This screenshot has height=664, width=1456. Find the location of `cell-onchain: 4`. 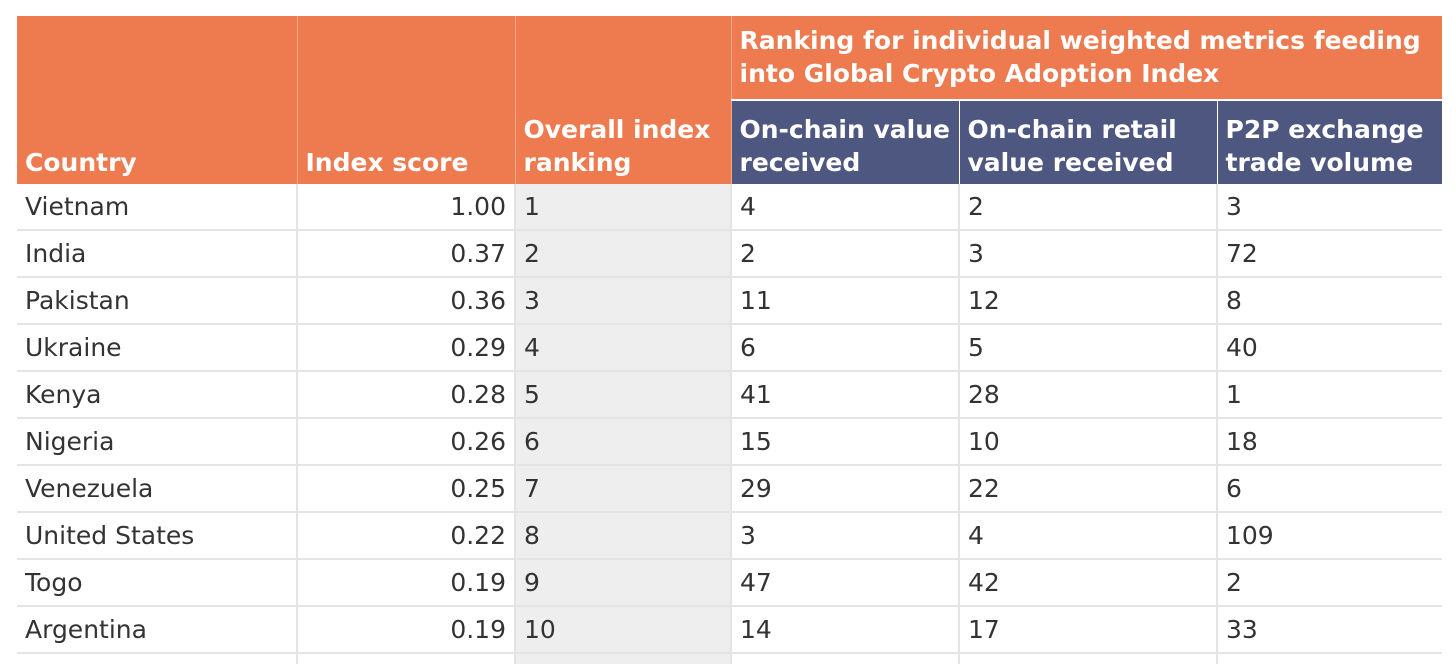

cell-onchain: 4 is located at coordinates (845, 207).